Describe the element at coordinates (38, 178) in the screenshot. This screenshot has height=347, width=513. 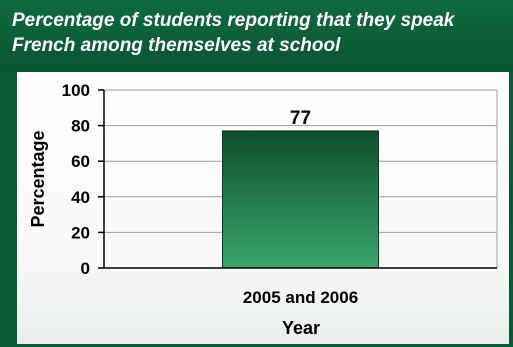
I see `y-axis-title: Percentage` at that location.